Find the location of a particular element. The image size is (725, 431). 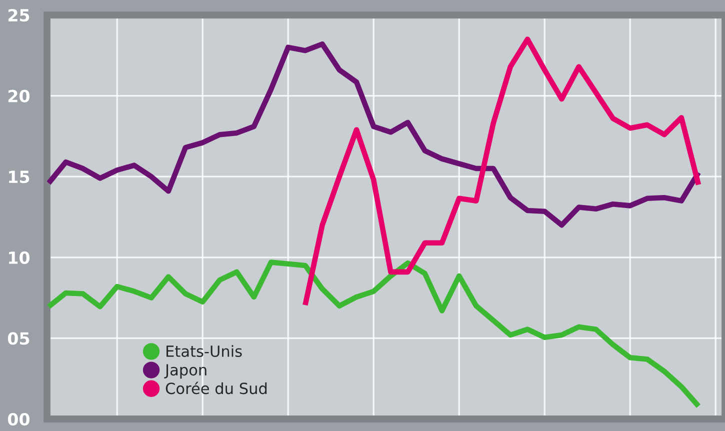

y-tick-label: 15 is located at coordinates (19, 177).